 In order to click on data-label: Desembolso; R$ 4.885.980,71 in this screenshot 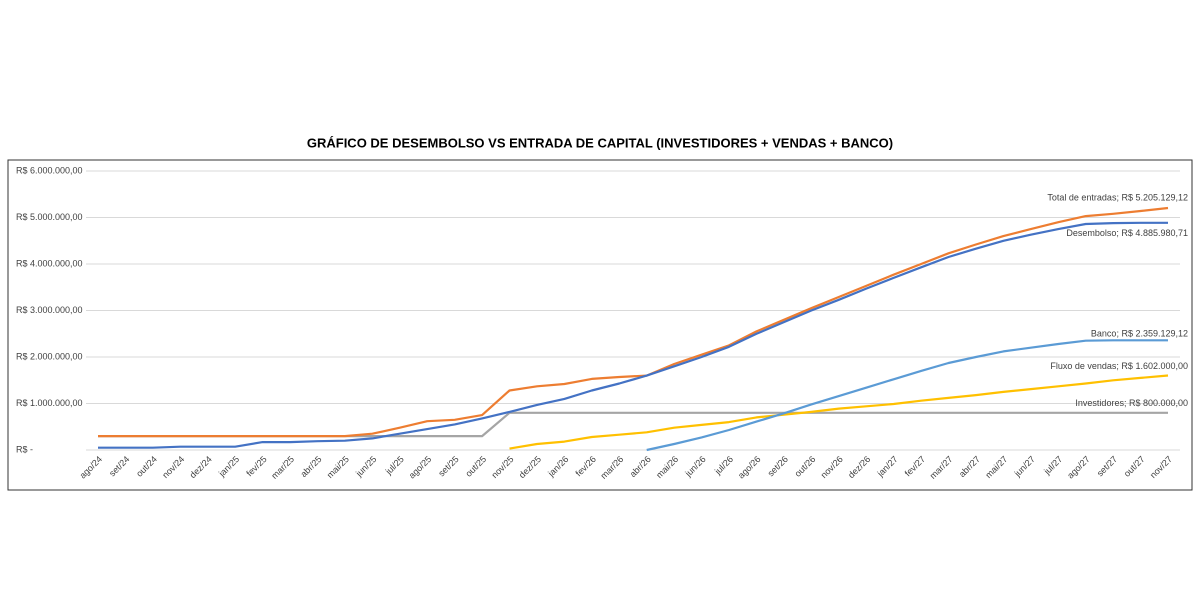, I will do `click(1127, 233)`.